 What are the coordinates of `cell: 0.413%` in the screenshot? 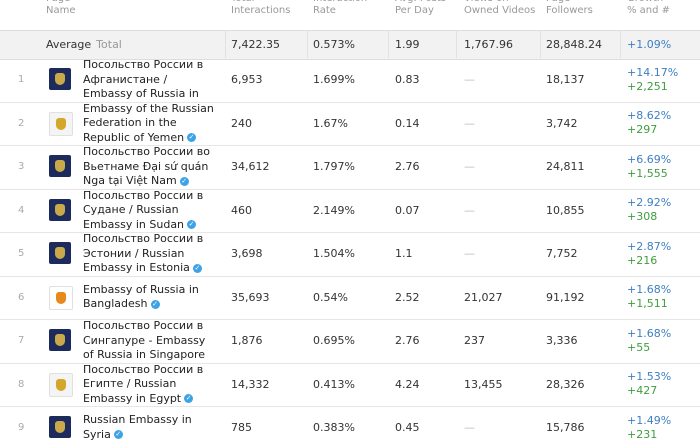 It's located at (334, 385).